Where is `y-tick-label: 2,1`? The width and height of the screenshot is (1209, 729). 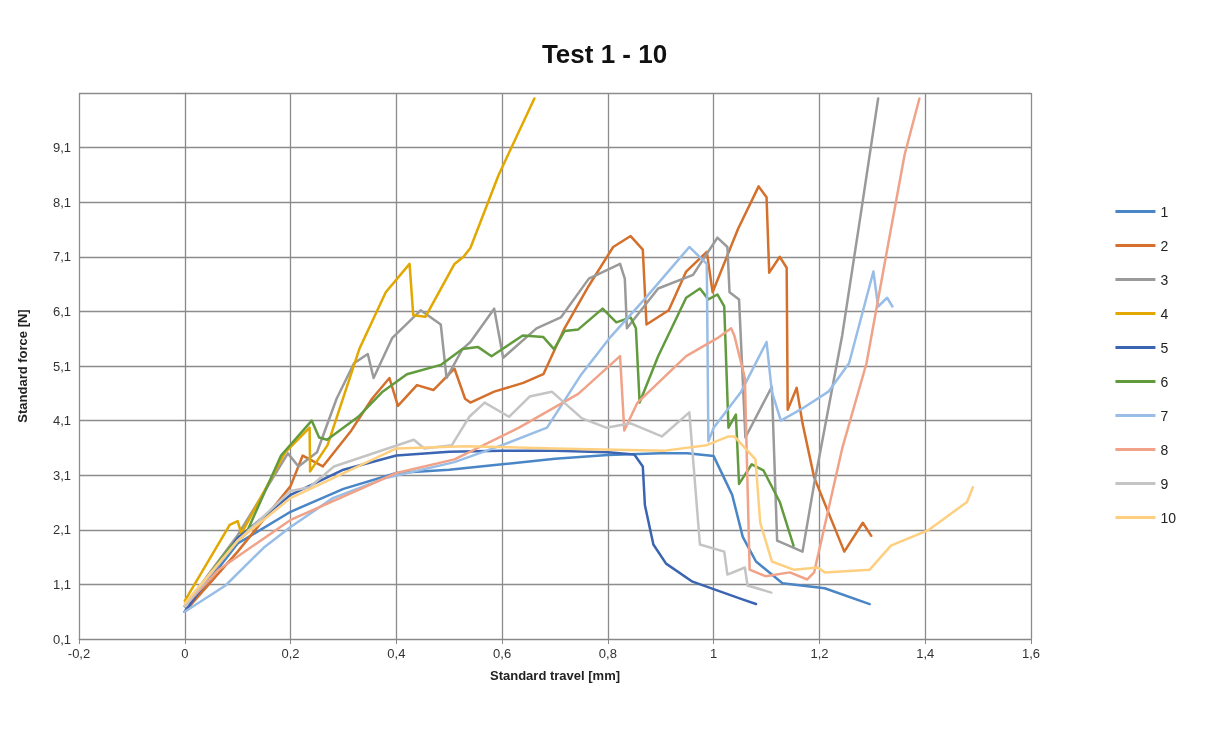 y-tick-label: 2,1 is located at coordinates (61, 530).